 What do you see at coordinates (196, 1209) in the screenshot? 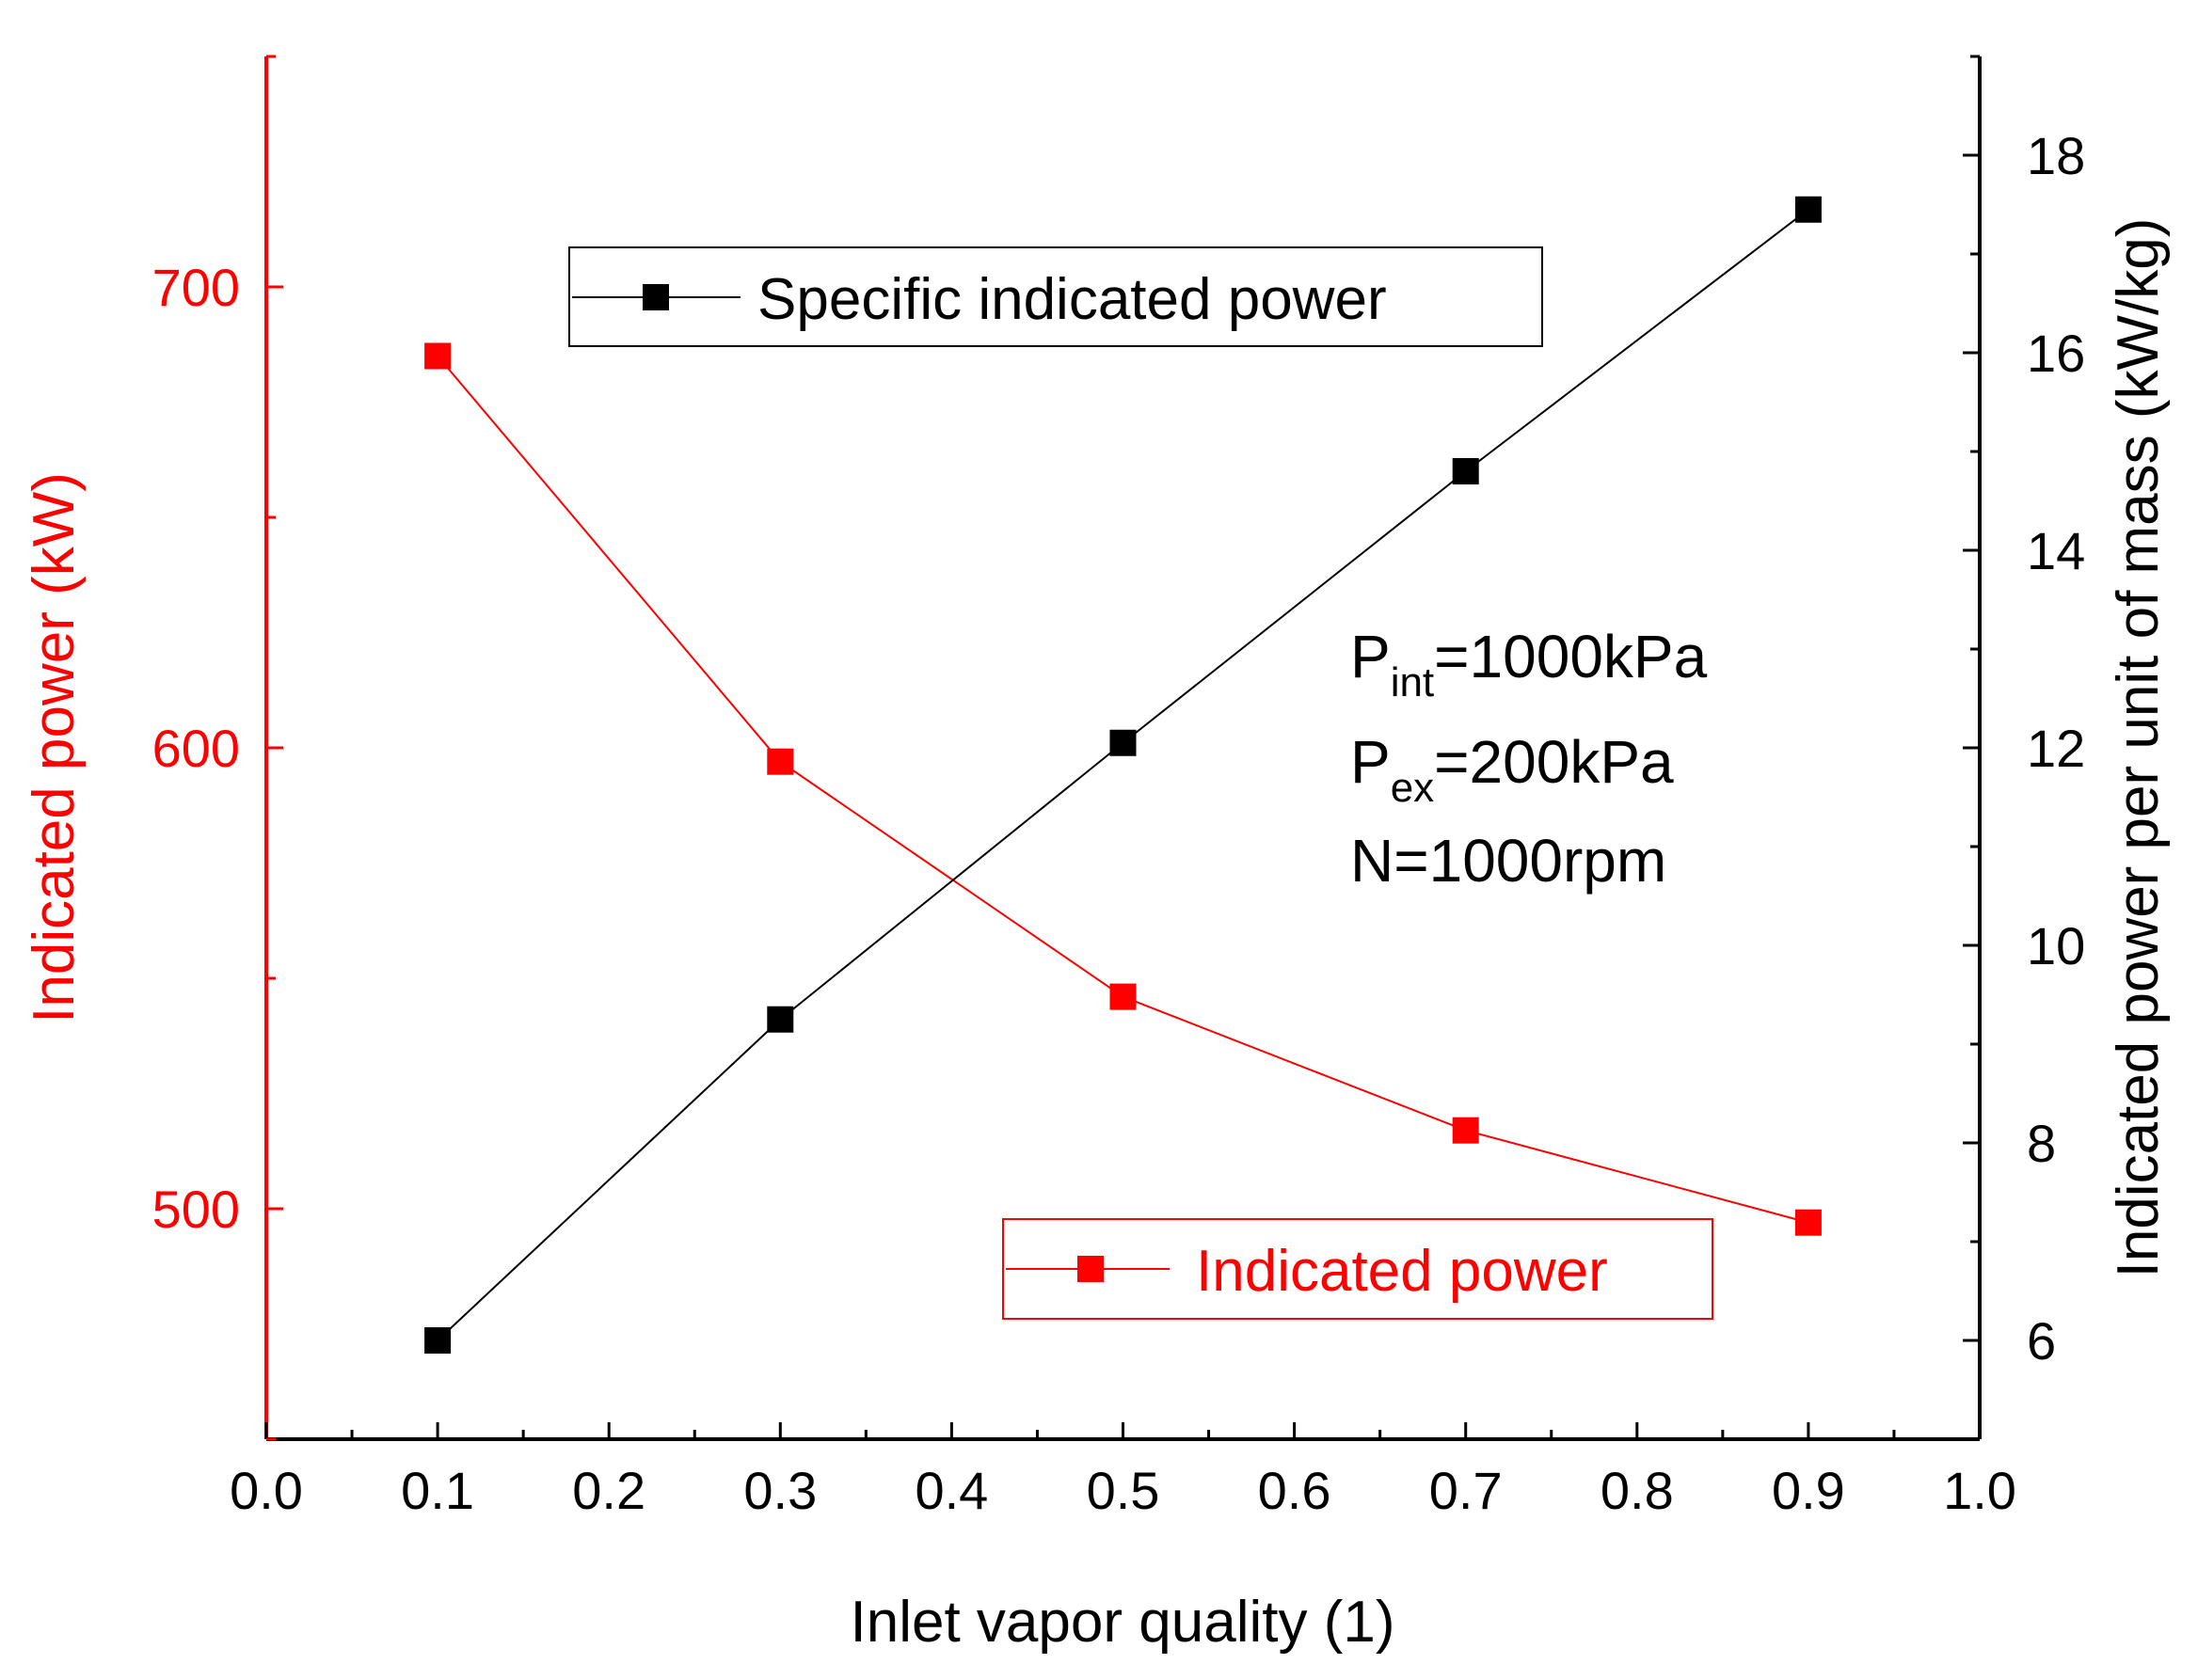
I see `left-tick-label: 500` at bounding box center [196, 1209].